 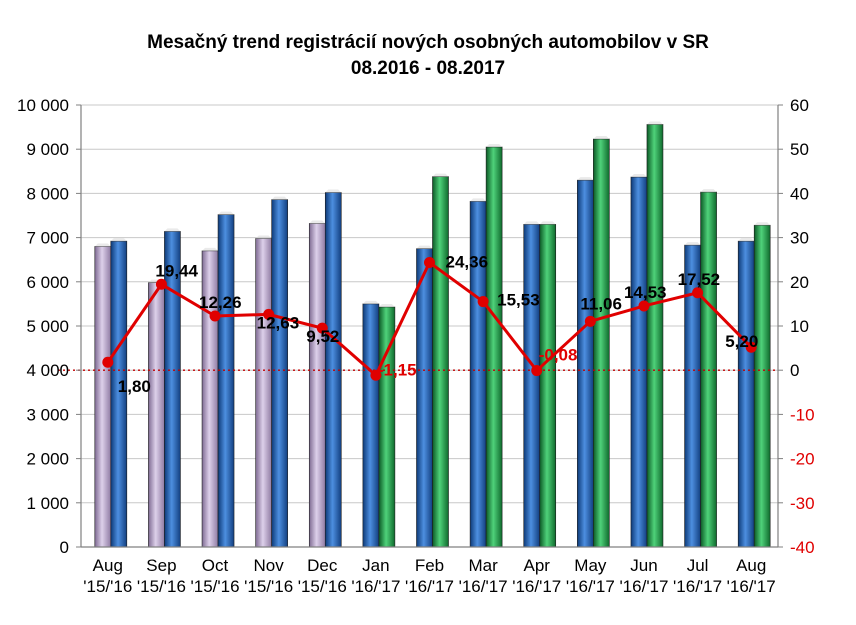 What do you see at coordinates (699, 279) in the screenshot?
I see `growth-data-label: 17,52` at bounding box center [699, 279].